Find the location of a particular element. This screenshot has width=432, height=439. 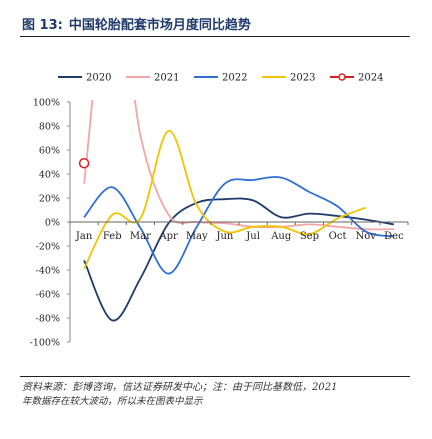

title-rule is located at coordinates (215, 36).